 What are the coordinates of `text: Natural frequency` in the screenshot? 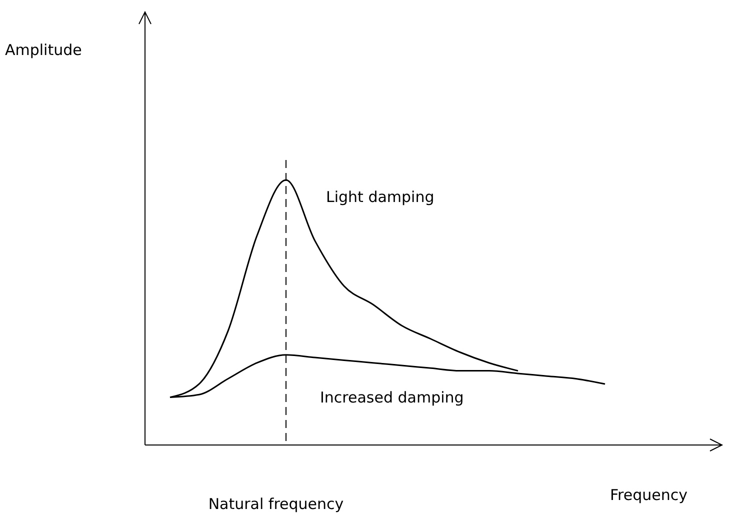 It's located at (276, 504).